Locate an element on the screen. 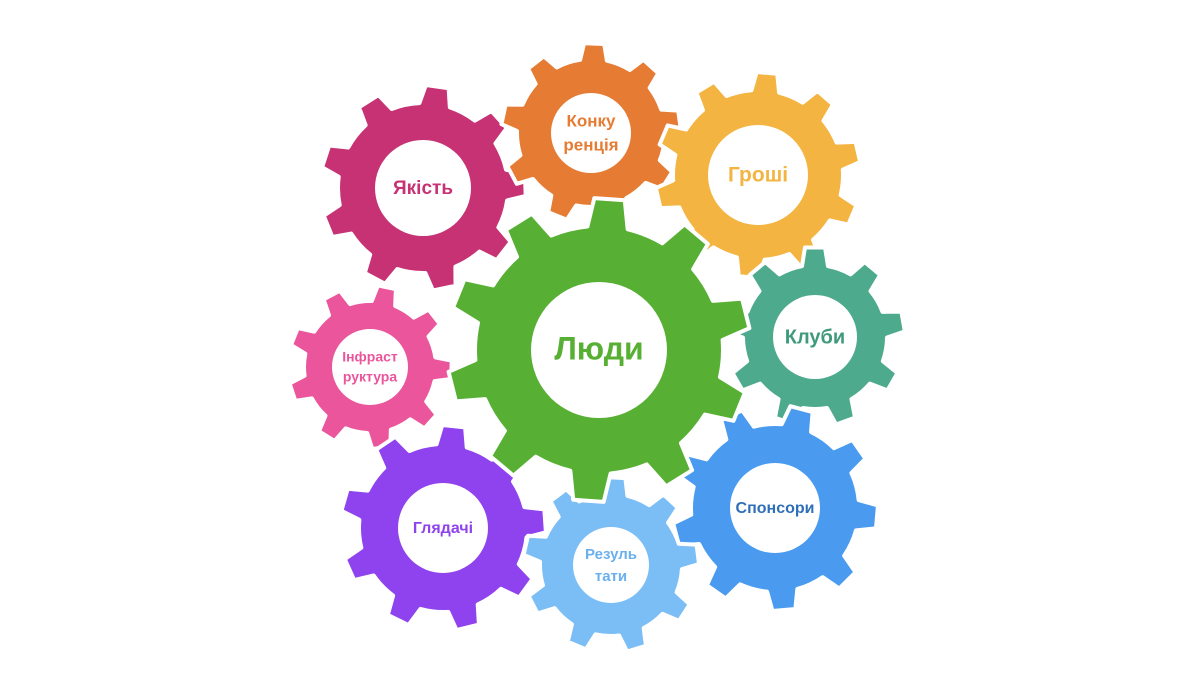 The image size is (1200, 675). gear-hroshi-label-0: Гроші is located at coordinates (758, 175).